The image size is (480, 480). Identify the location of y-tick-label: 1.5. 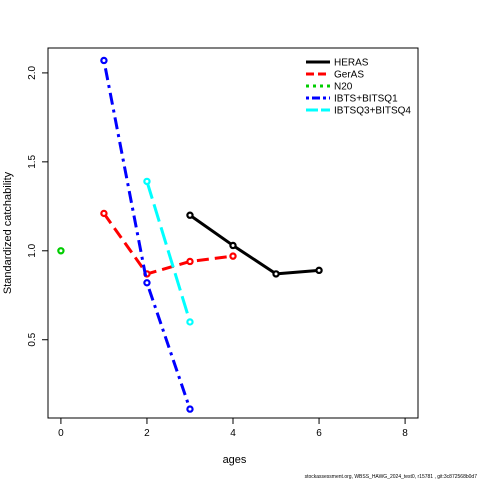
(32, 161).